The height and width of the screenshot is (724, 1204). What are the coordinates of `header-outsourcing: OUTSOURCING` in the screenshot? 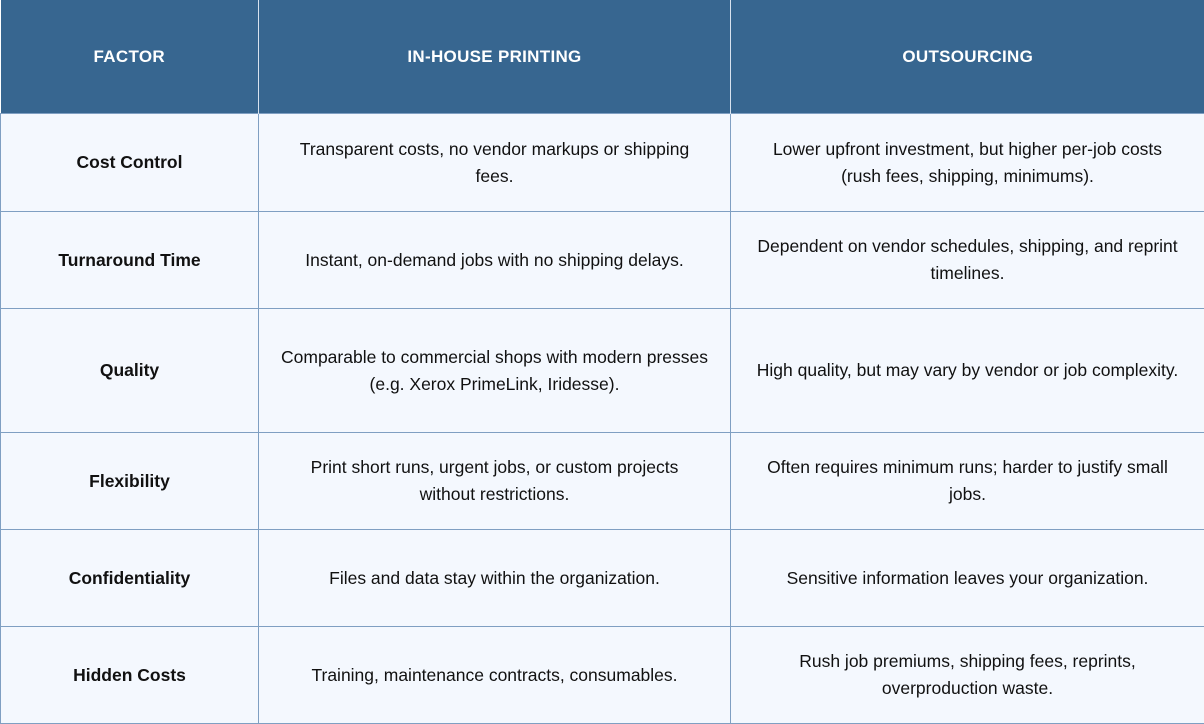 It's located at (967, 57).